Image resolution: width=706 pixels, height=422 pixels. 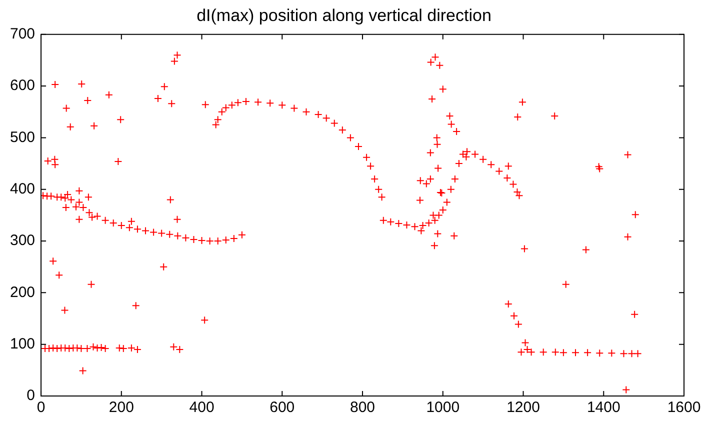 I want to click on y-tick-label: 500, so click(x=23, y=137).